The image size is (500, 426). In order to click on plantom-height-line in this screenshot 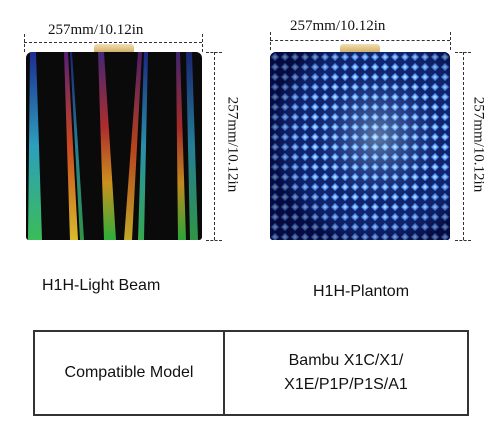, I will do `click(463, 146)`.